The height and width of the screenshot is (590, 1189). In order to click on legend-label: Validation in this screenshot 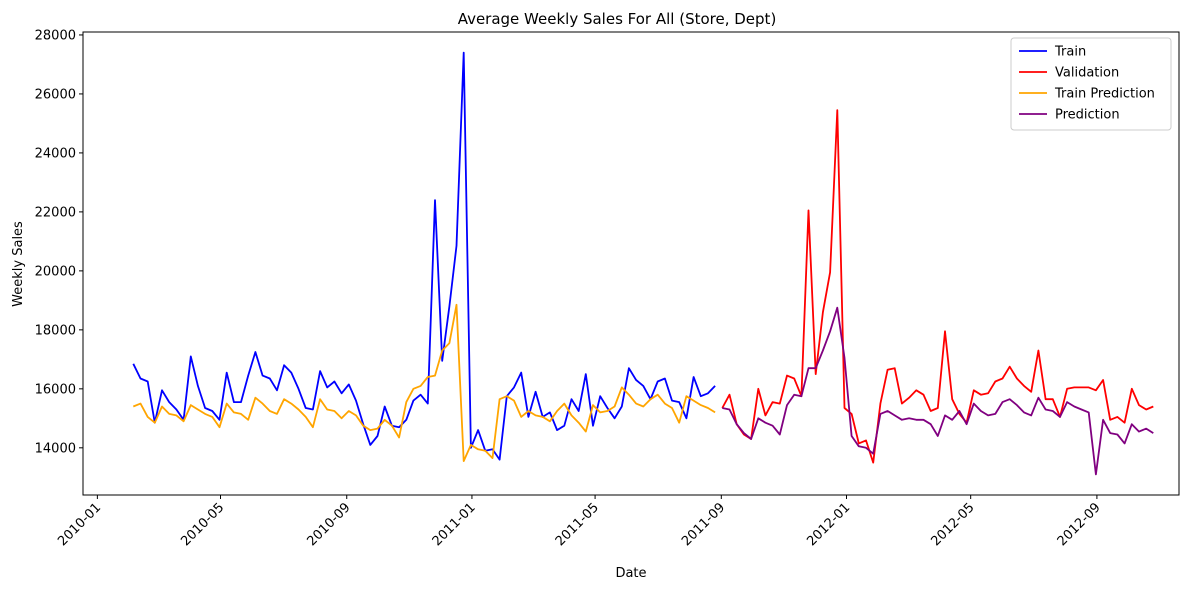, I will do `click(1087, 73)`.